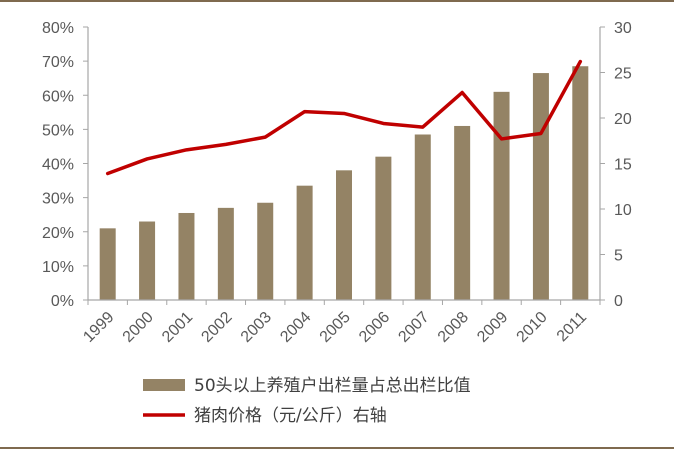 The width and height of the screenshot is (674, 450). I want to click on x-tick-label: 2007, so click(413, 327).